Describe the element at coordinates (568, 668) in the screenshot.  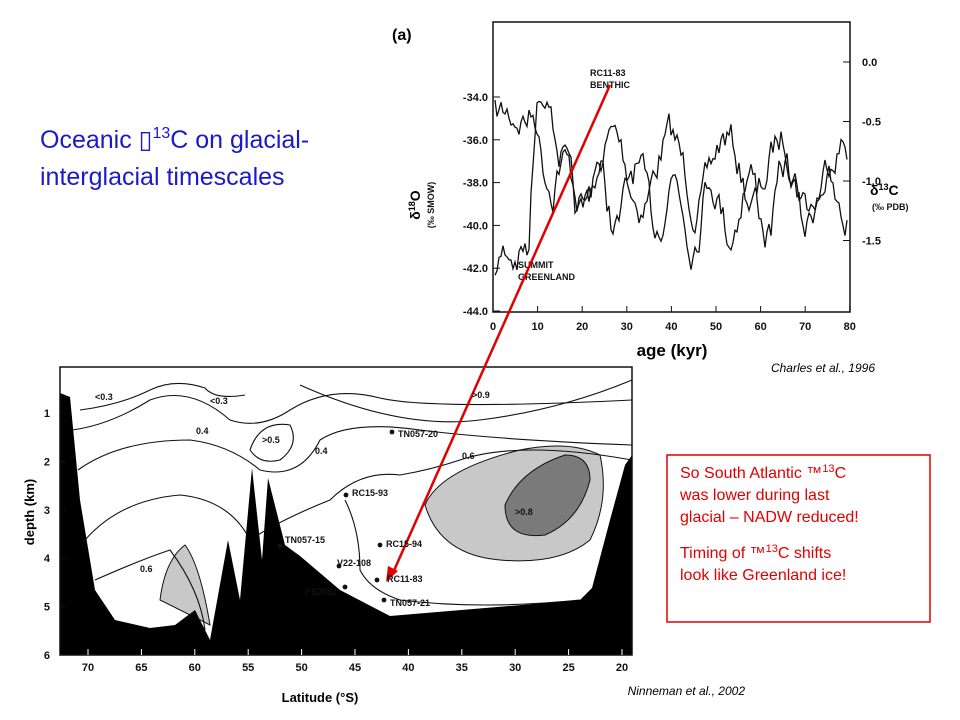
I see `x-tick-label: 25` at that location.